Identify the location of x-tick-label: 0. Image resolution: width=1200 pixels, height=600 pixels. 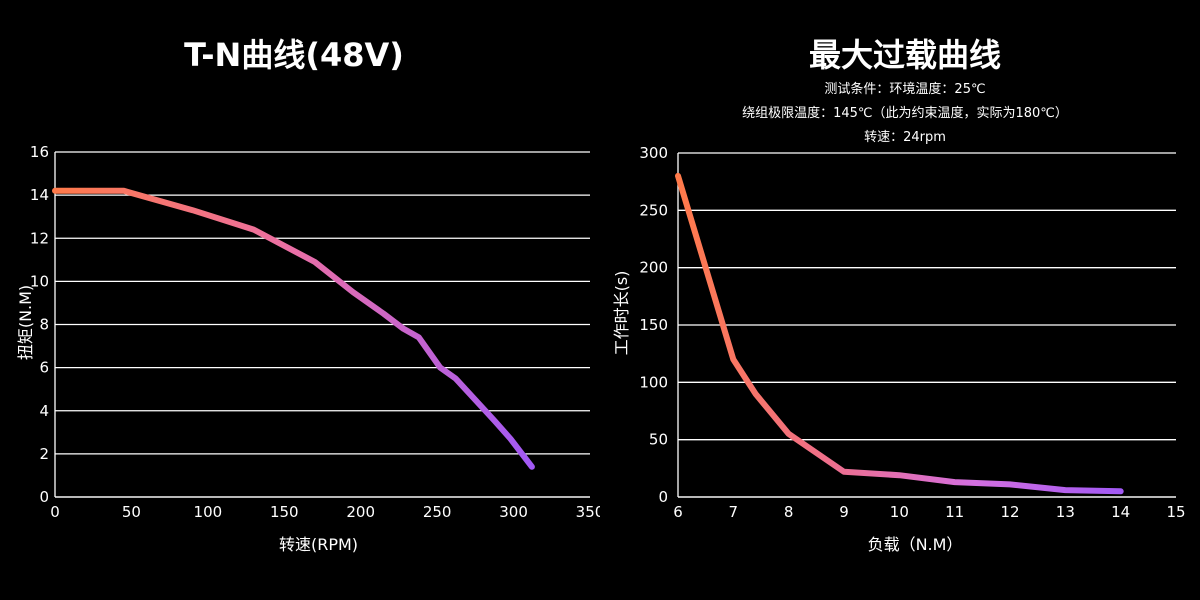
(55, 512).